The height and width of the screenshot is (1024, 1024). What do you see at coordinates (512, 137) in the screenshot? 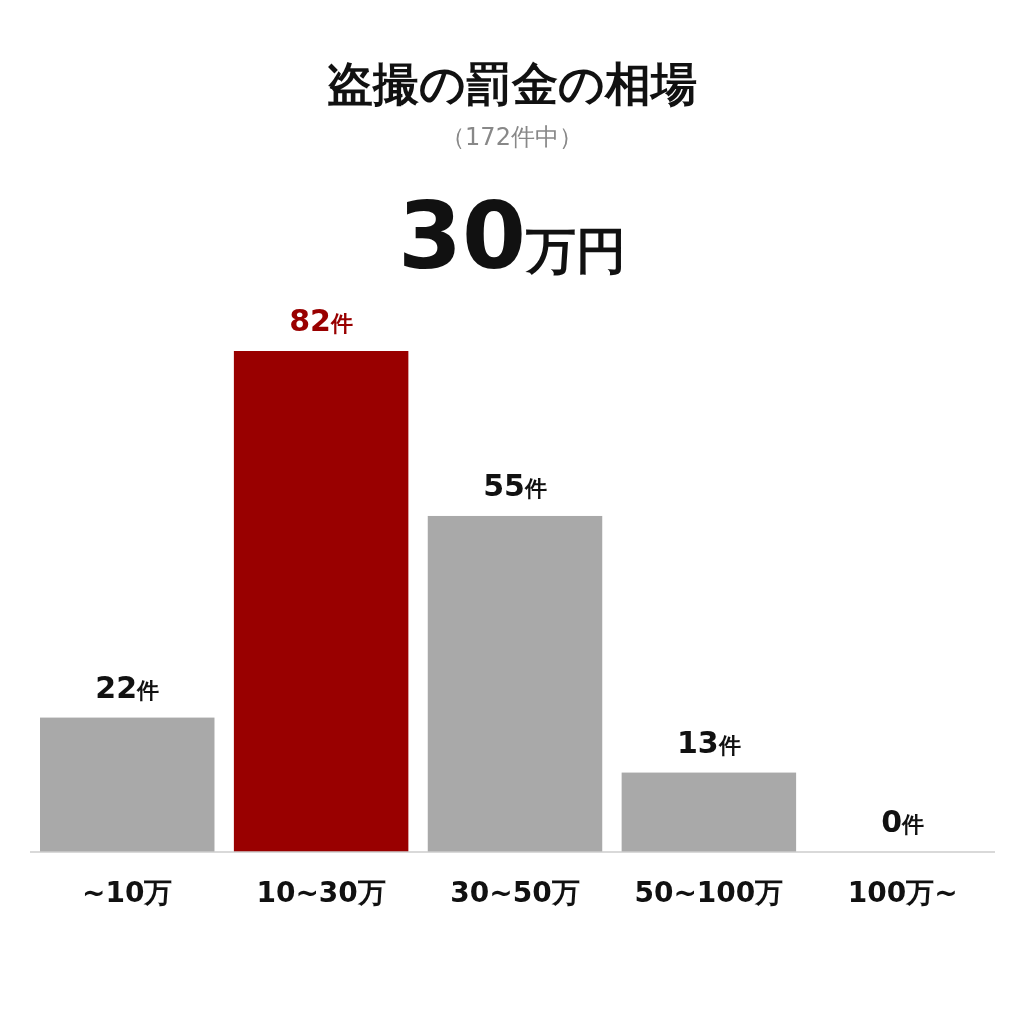
I see `chart-subtitle: （172件中）` at bounding box center [512, 137].